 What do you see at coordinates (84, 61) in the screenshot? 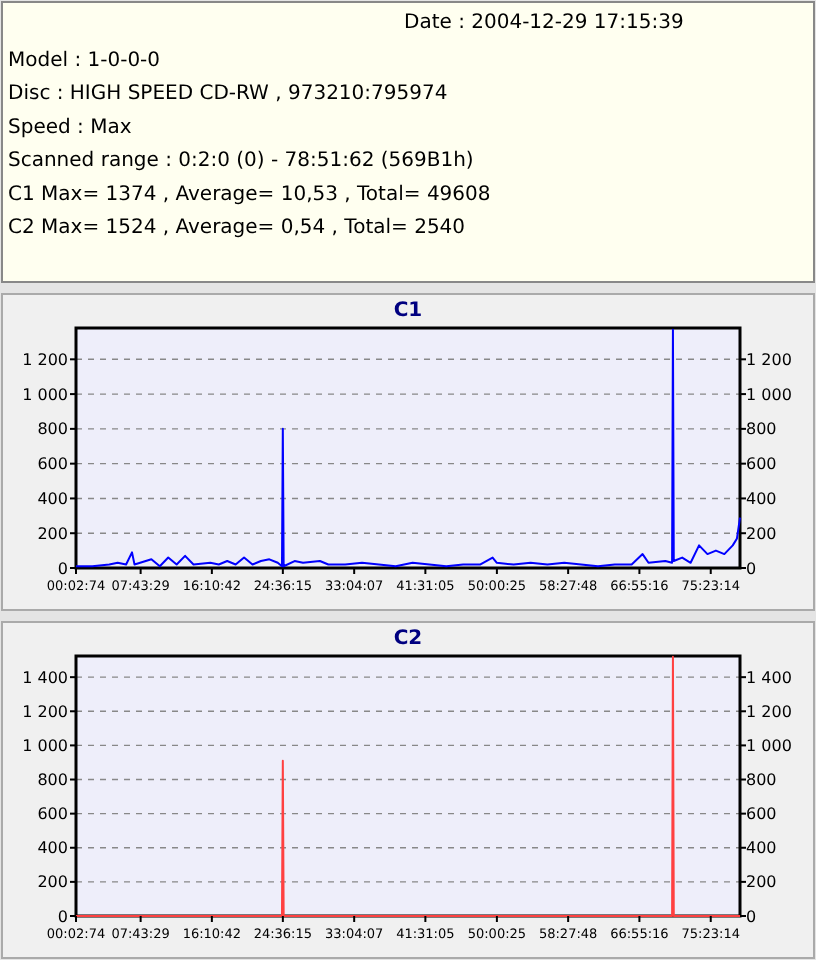
I see `text: Model : 1-0-0-0` at bounding box center [84, 61].